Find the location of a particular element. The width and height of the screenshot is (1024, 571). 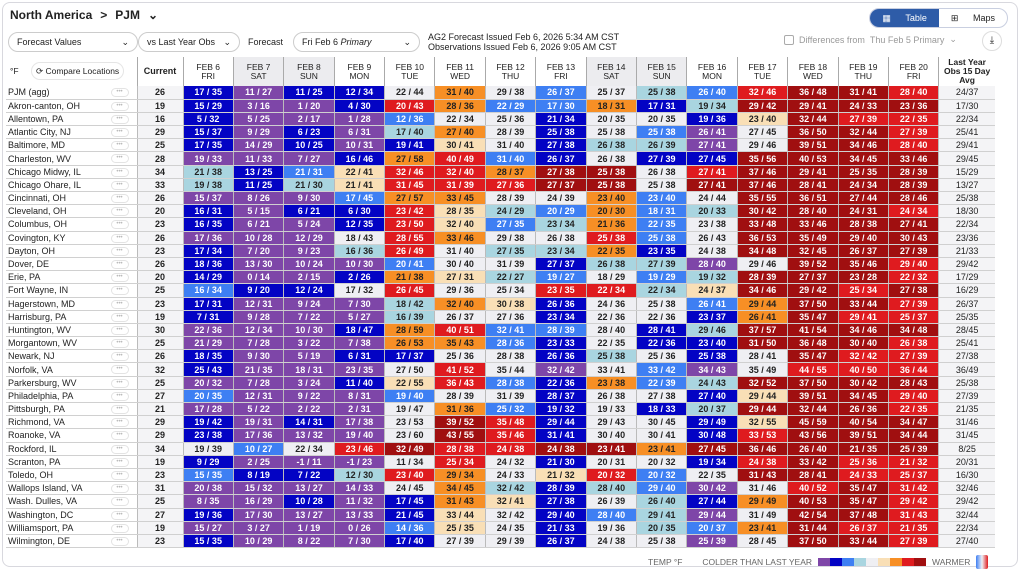

location-name: Roanoke, VA ••• is located at coordinates (71, 435).